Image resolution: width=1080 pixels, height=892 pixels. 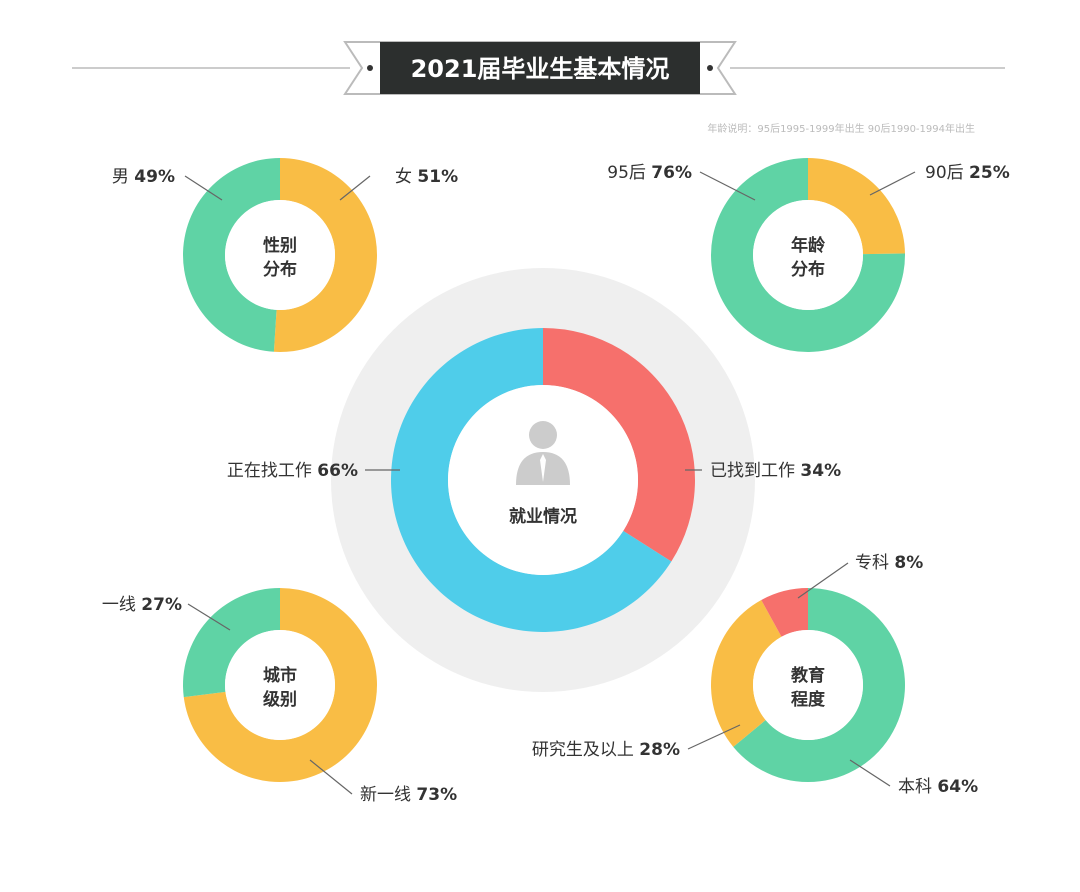 I want to click on city-center-label: 城市, so click(x=280, y=675).